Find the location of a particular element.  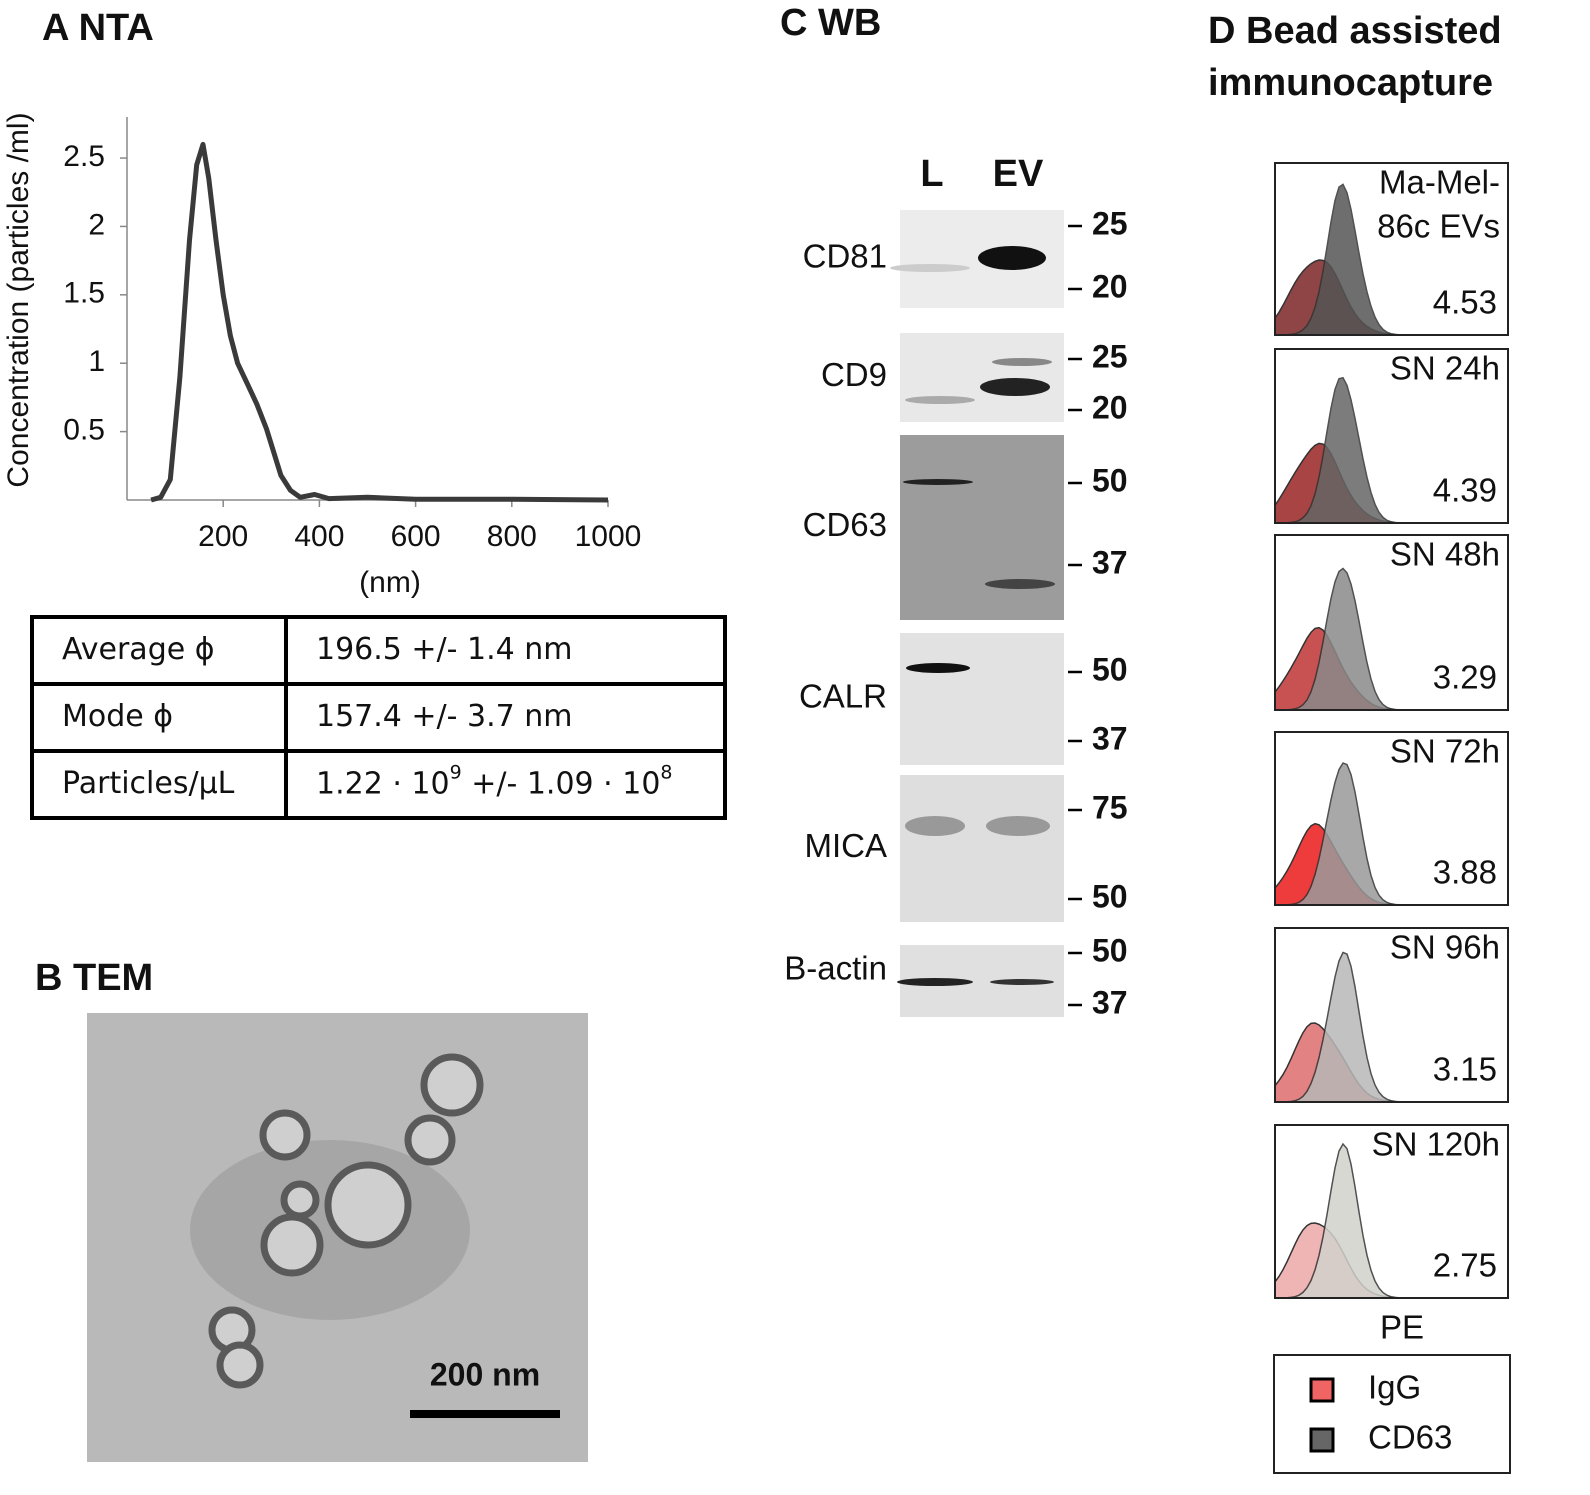

blot-label: CALR is located at coordinates (843, 696).